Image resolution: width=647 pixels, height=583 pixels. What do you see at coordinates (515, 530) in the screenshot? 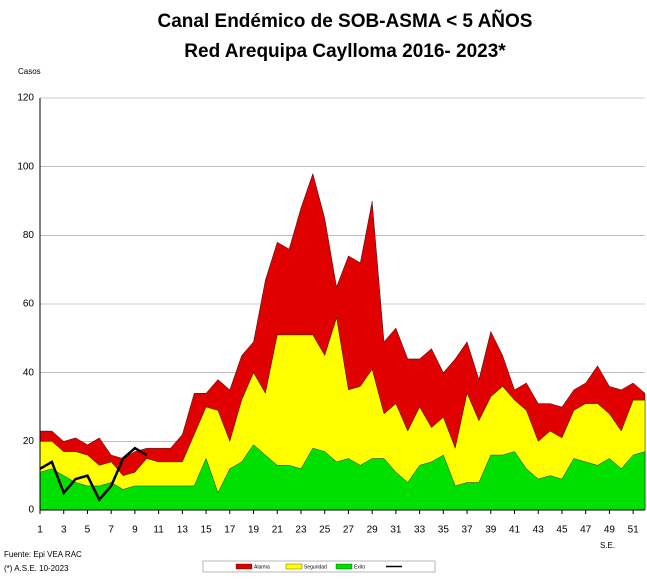
I see `x-tick-label: 41` at bounding box center [515, 530].